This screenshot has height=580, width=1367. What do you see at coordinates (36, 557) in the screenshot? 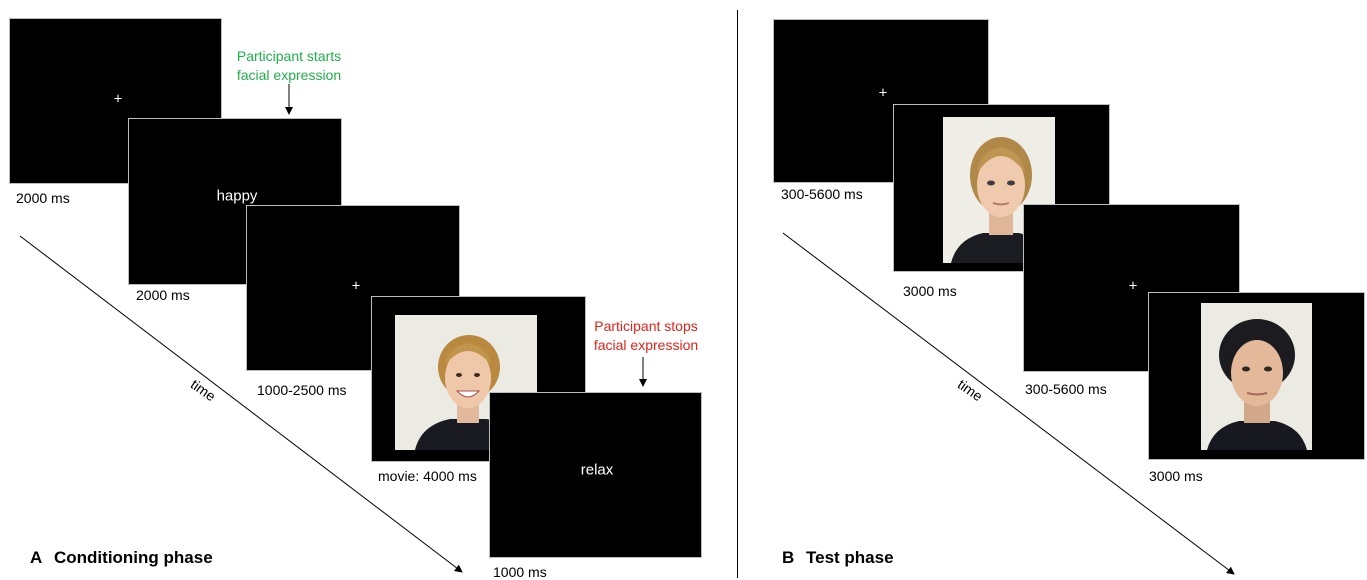
I see `panel-a-letter: A` at bounding box center [36, 557].